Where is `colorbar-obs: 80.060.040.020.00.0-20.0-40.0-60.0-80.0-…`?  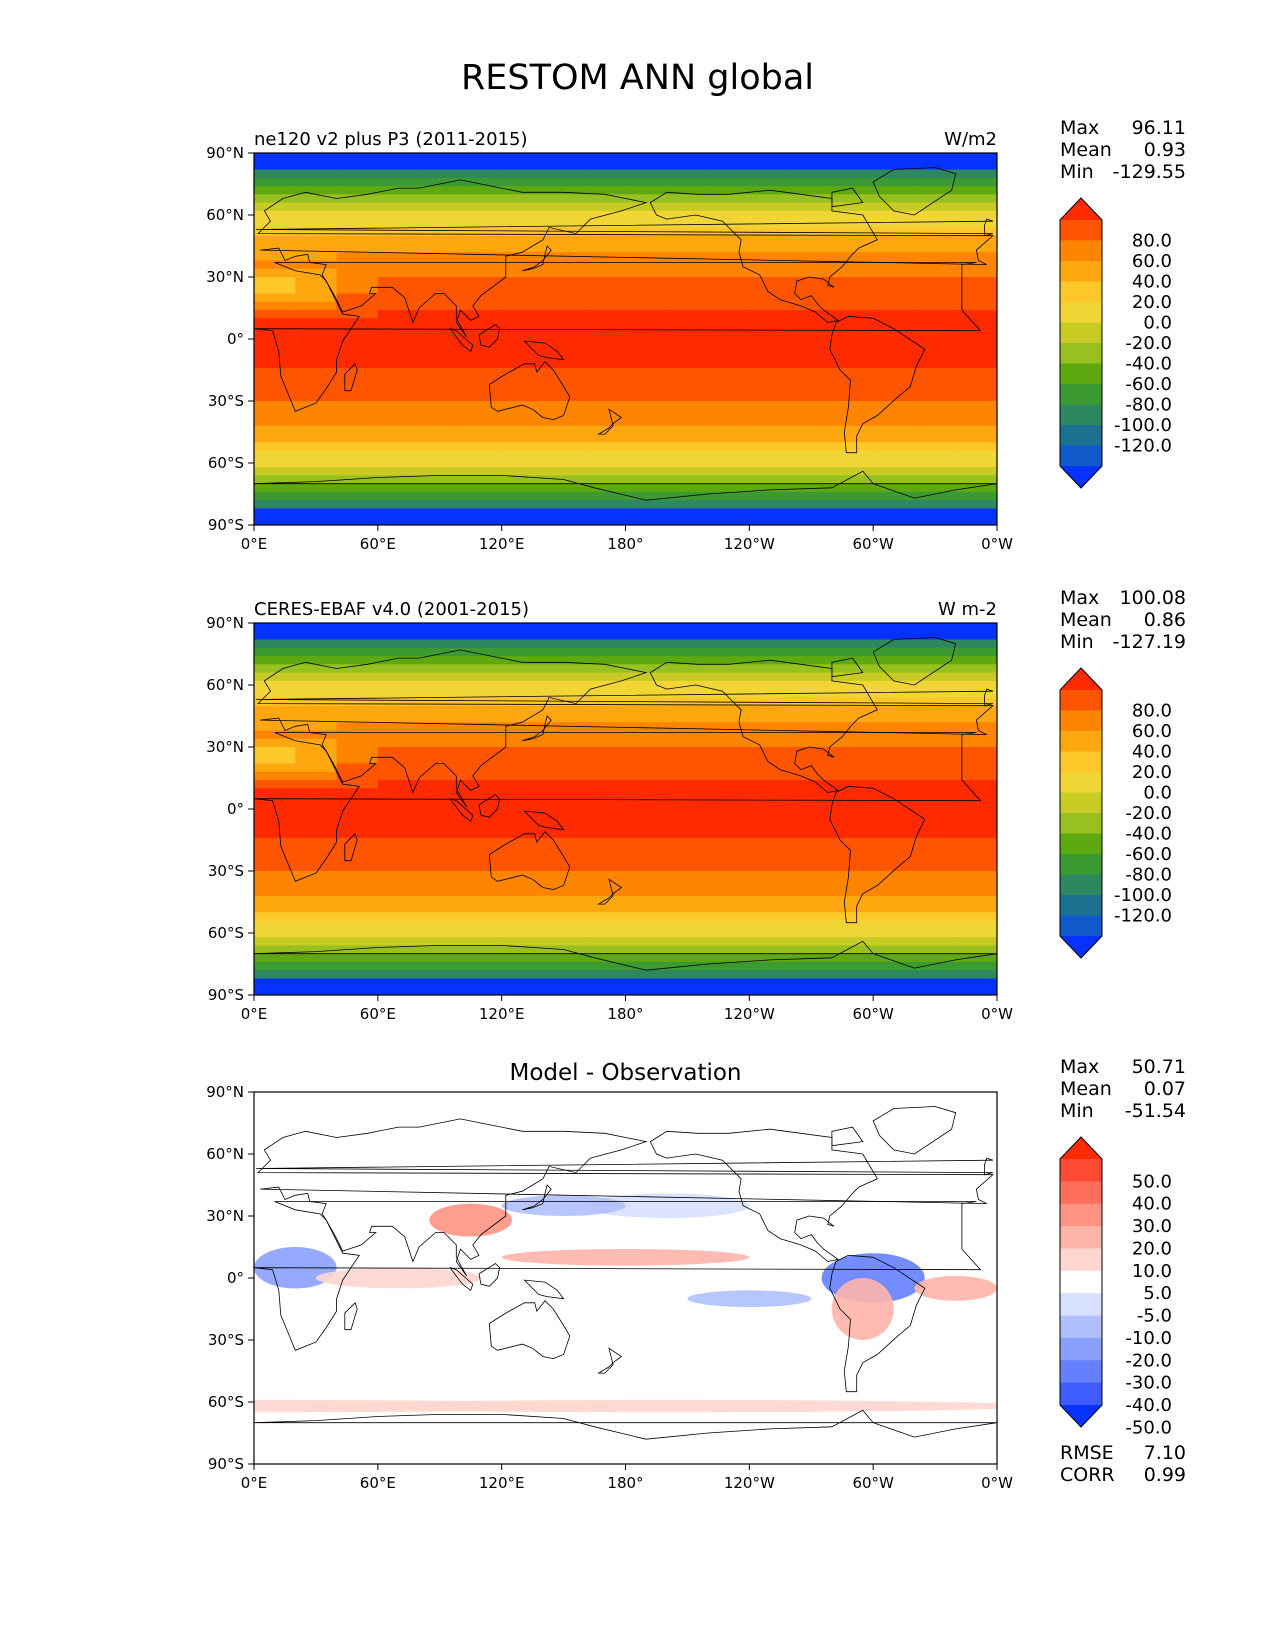
colorbar-obs: 80.060.040.020.00.0-20.0-40.0-60.0-80.0-… is located at coordinates (1115, 813).